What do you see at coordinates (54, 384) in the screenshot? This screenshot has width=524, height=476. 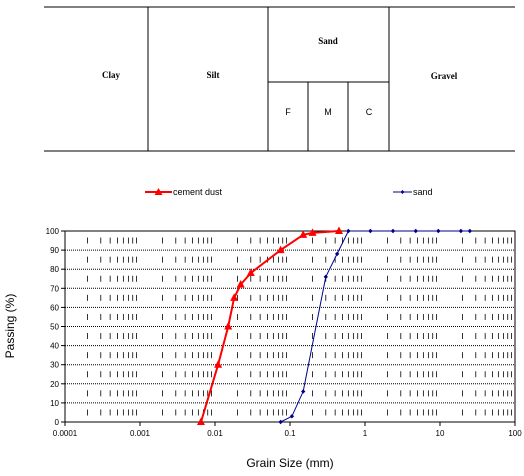 I see `y-tick-label: 20` at bounding box center [54, 384].